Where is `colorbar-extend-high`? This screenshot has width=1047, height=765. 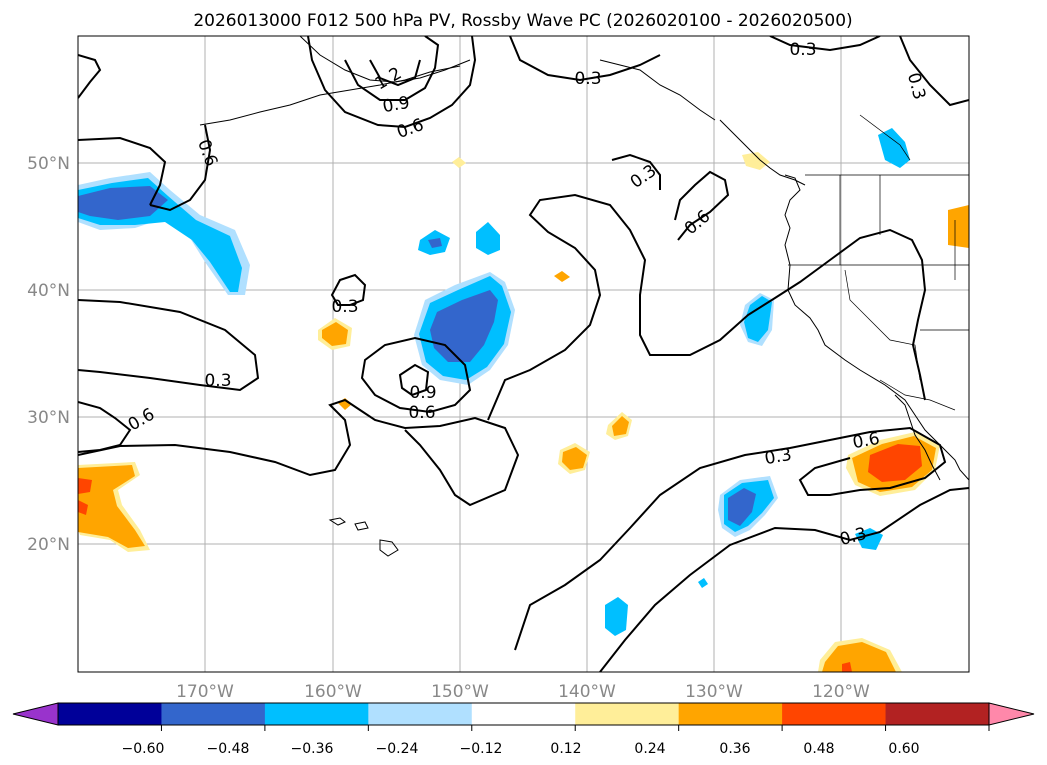 colorbar-extend-high is located at coordinates (1011, 714).